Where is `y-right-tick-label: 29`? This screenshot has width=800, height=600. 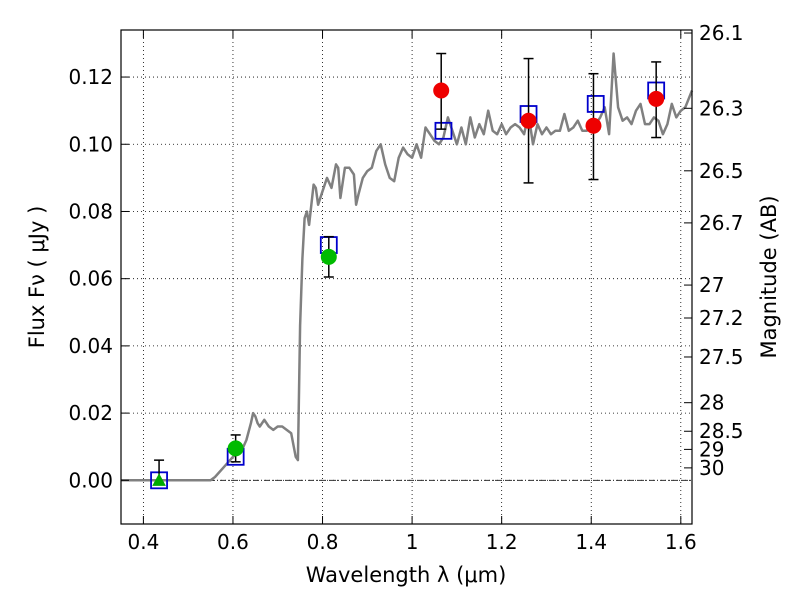 y-right-tick-label: 29 is located at coordinates (711, 449).